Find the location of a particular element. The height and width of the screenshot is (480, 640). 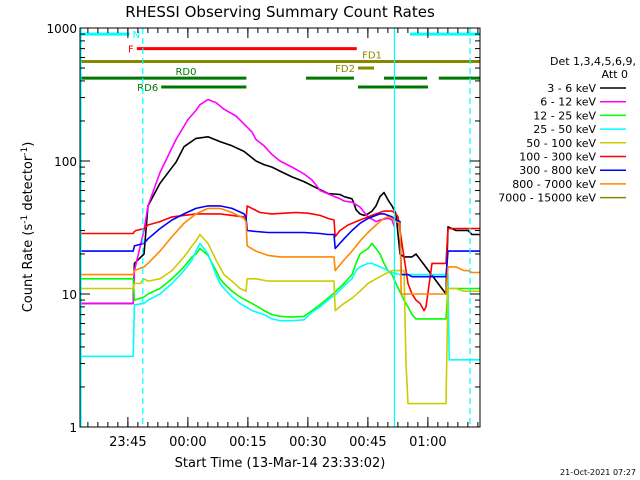

x-tick-label: 00:45 is located at coordinates (367, 442).